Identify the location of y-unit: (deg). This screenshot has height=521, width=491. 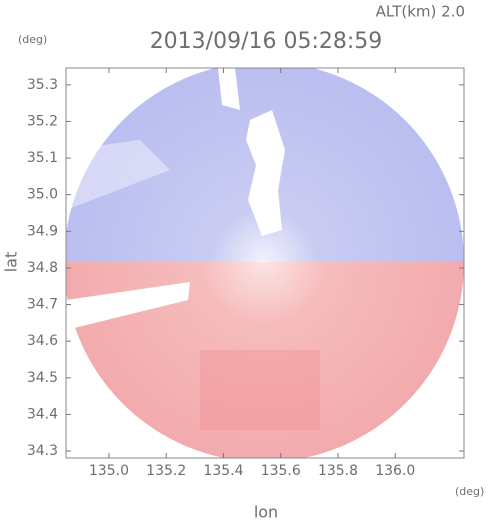
(32, 39).